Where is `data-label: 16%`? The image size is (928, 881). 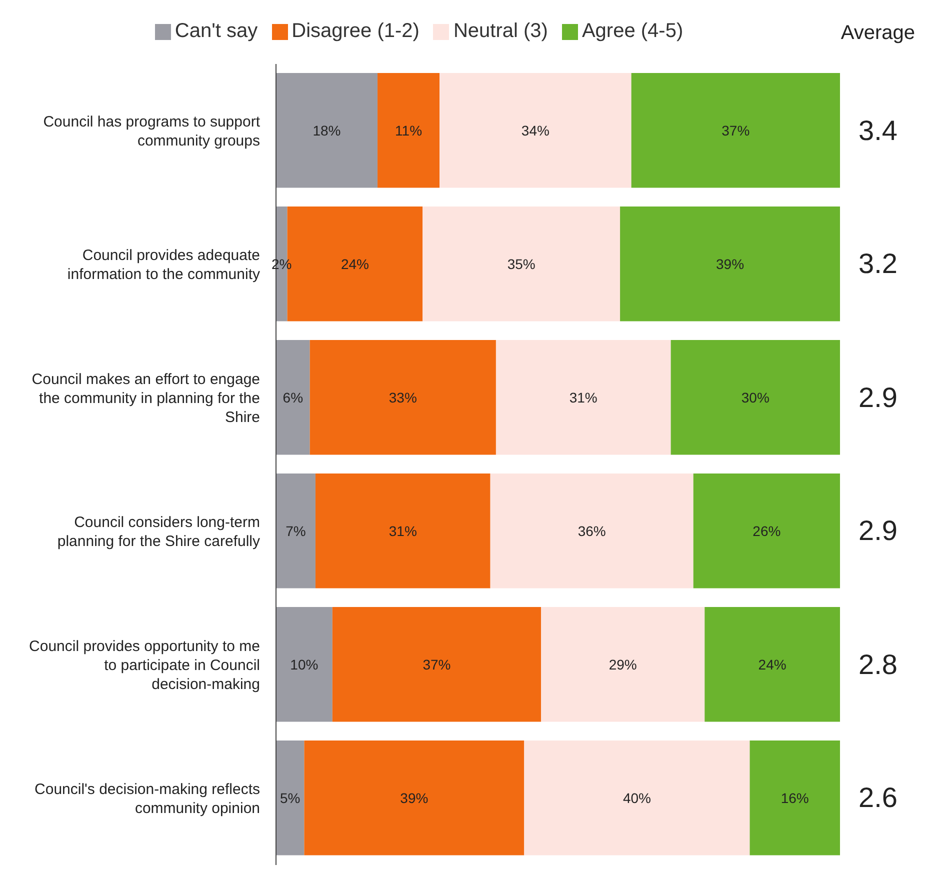
data-label: 16% is located at coordinates (794, 798).